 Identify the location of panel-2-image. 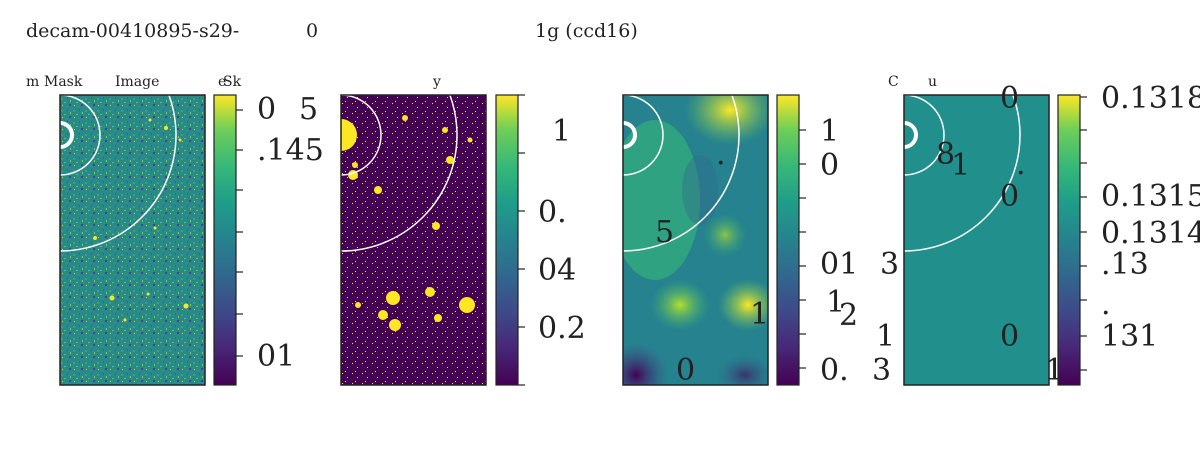
(413, 240).